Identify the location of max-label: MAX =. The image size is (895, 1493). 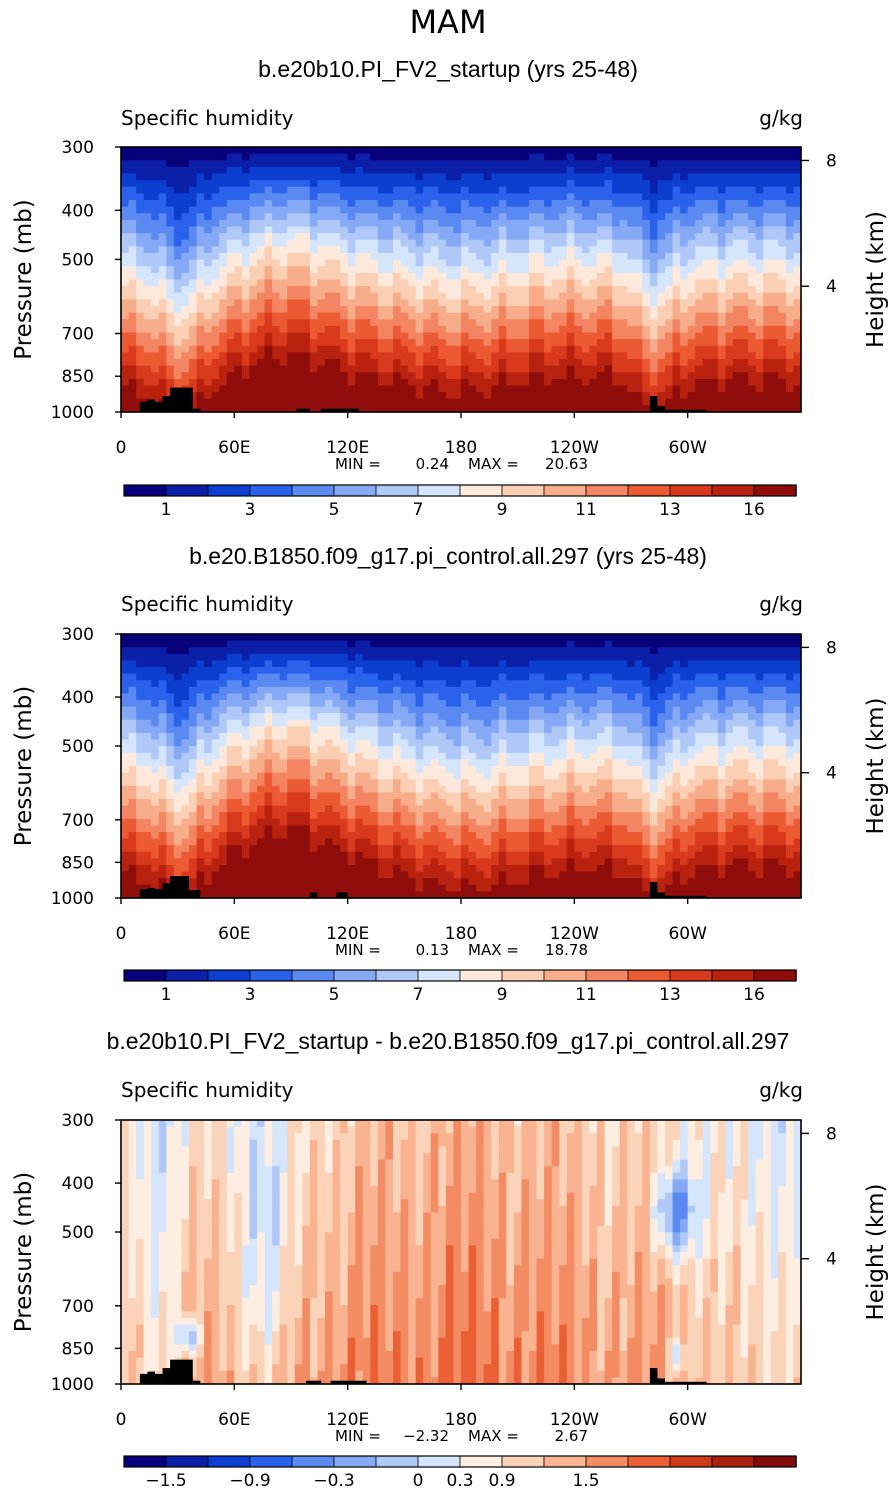
(493, 464).